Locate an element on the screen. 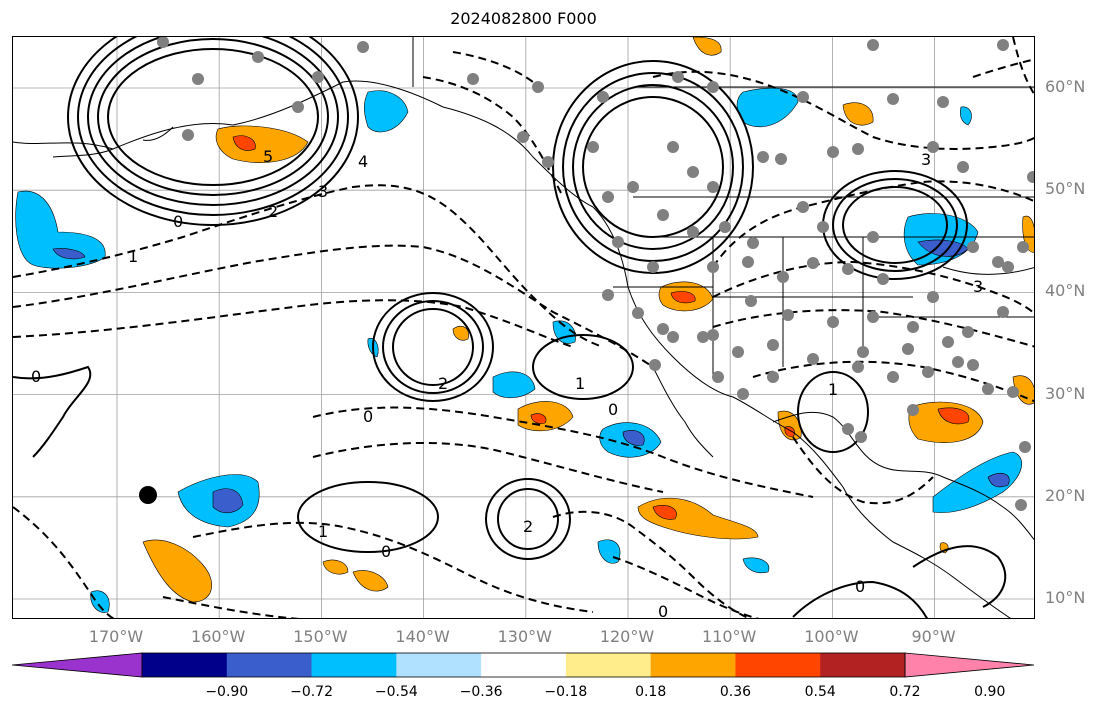 The height and width of the screenshot is (712, 1105). colorbar-tick-label: 0.18 is located at coordinates (651, 692).